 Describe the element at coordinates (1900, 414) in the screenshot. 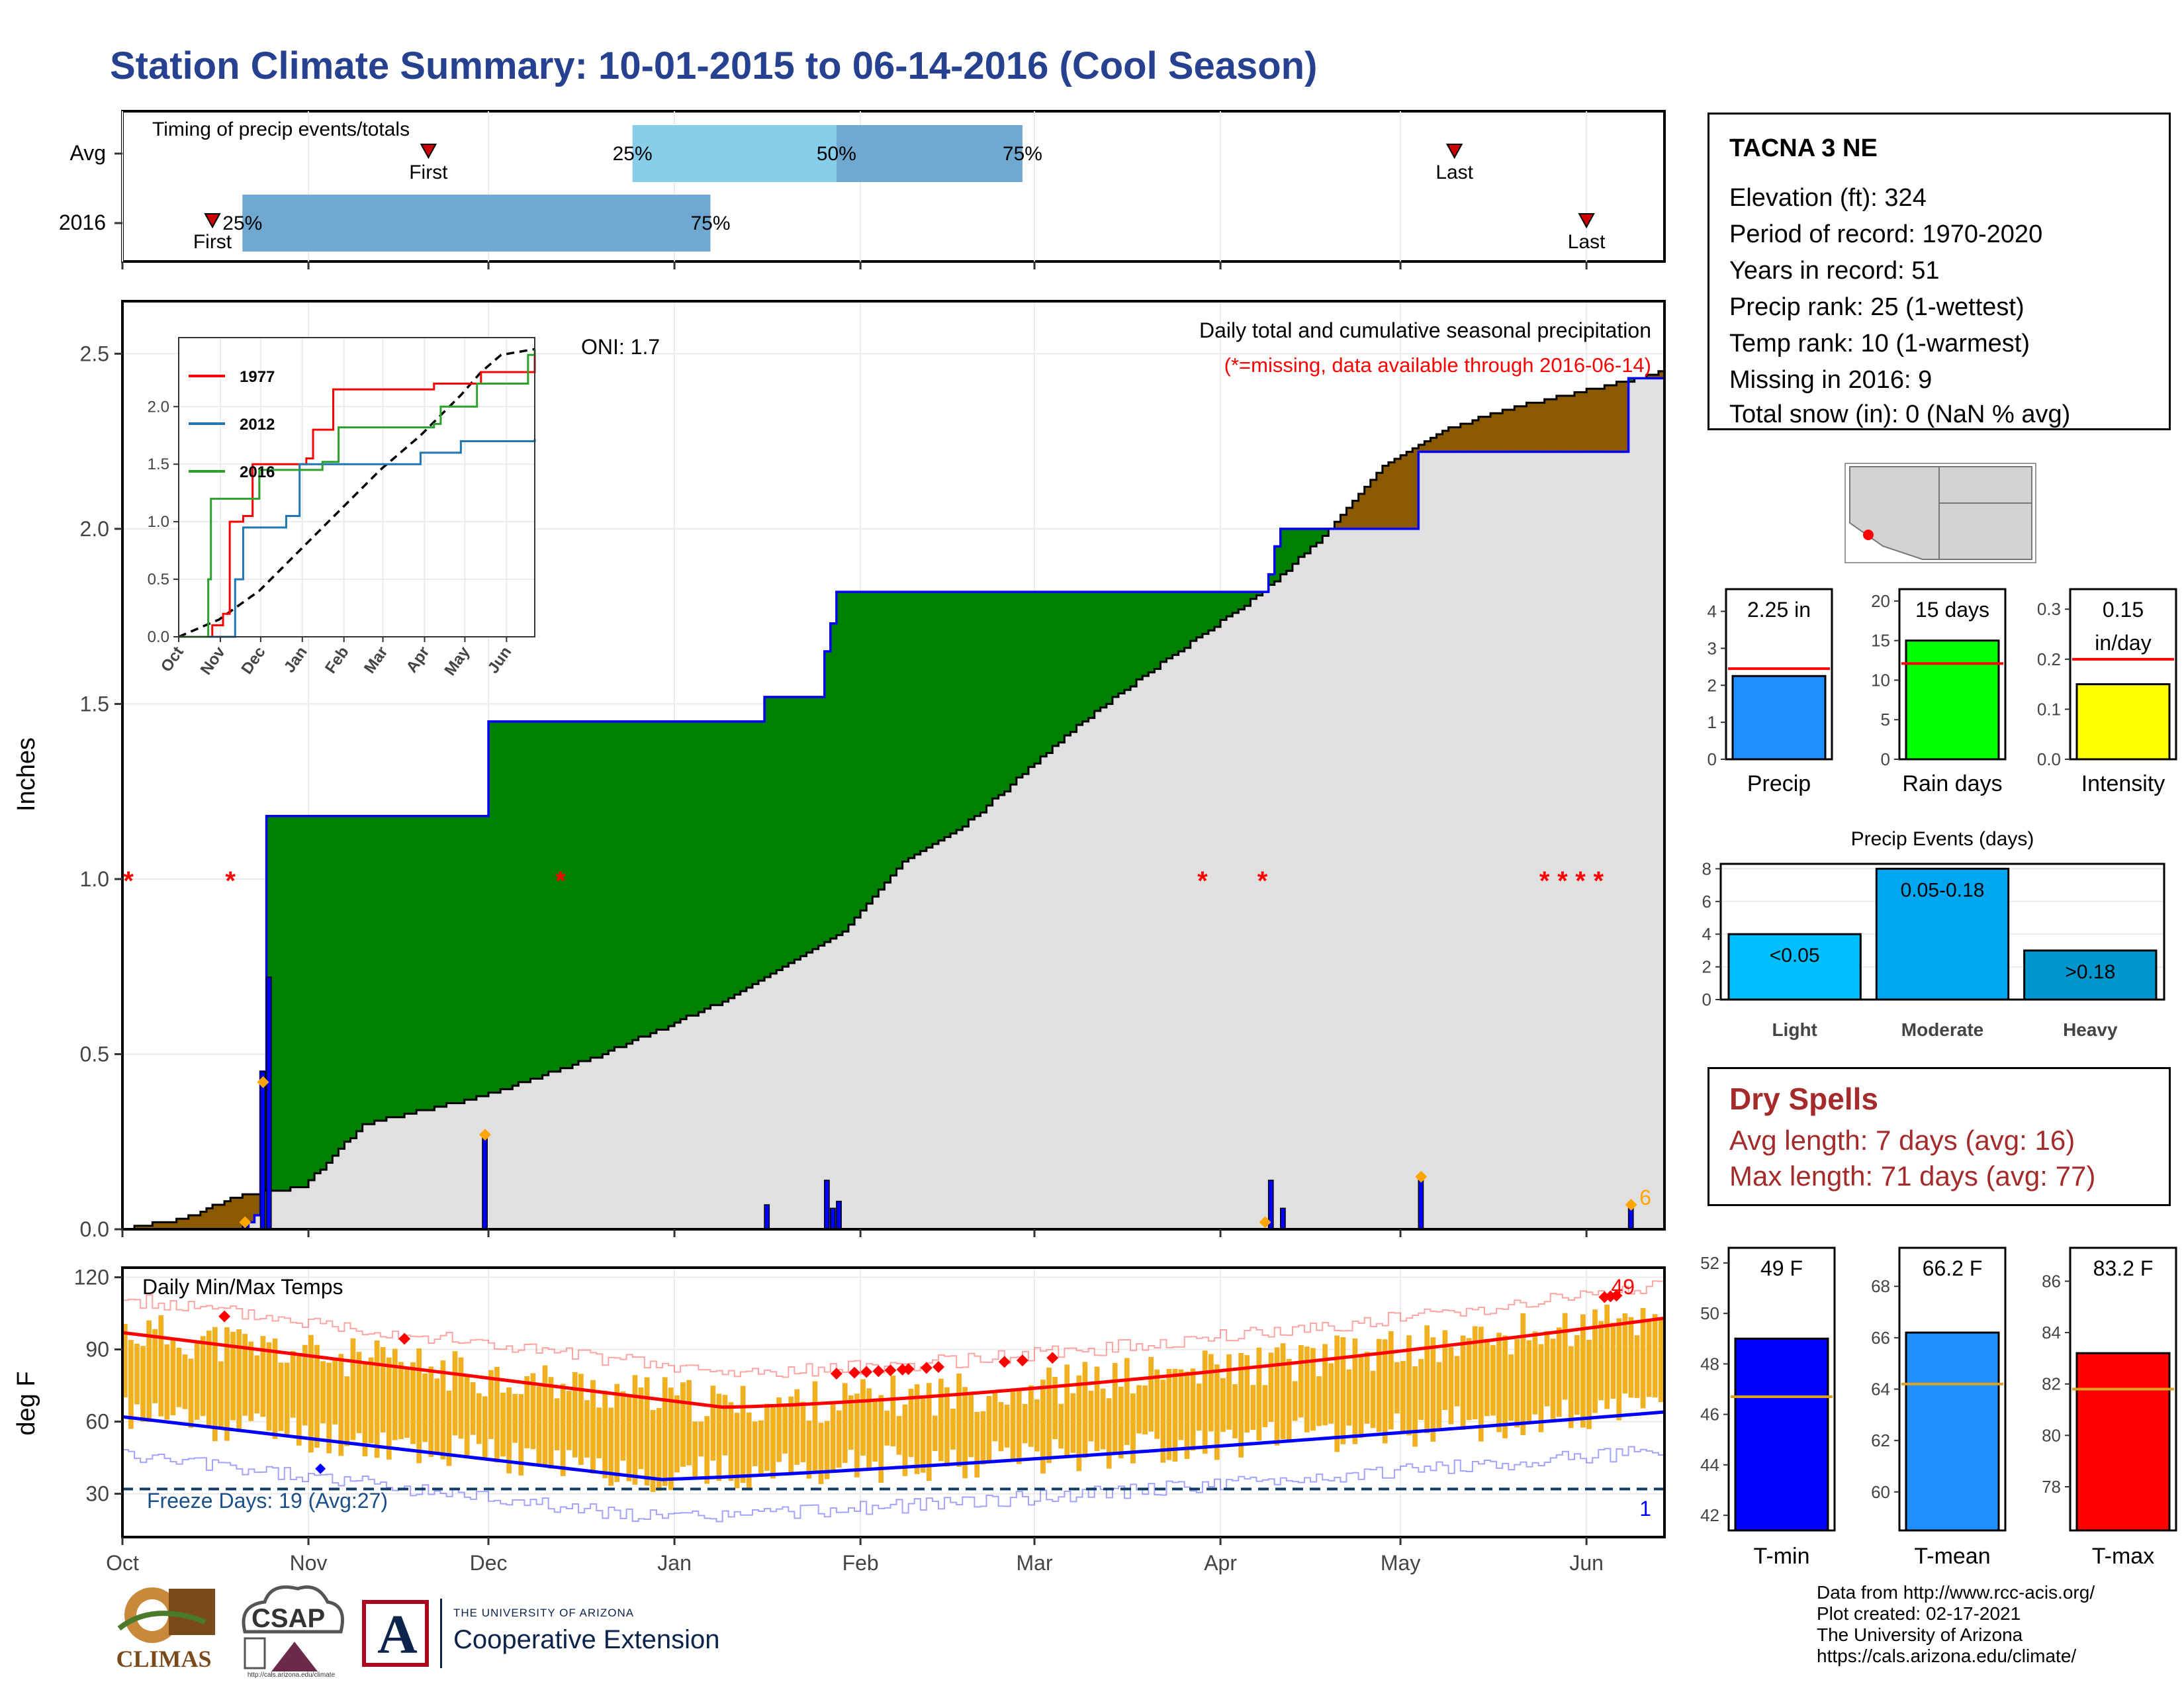

I see `station-snow: Total snow (in): 0 (NaN % avg)` at that location.